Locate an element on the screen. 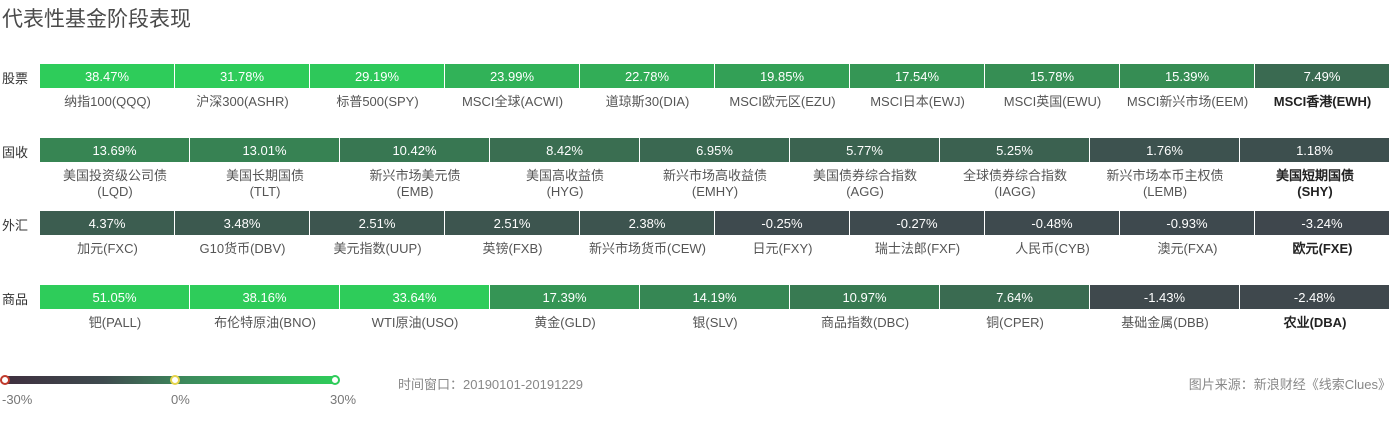 The width and height of the screenshot is (1395, 427). heatmap-cell: 6.95% is located at coordinates (715, 150).